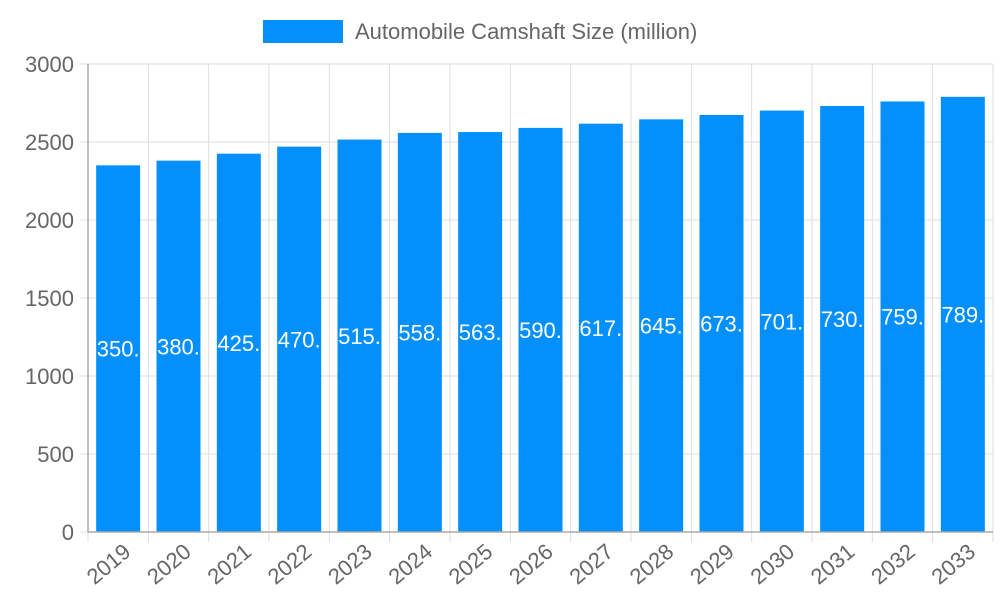 This screenshot has height=605, width=1000. I want to click on data-label: 2558.2, so click(419, 332).